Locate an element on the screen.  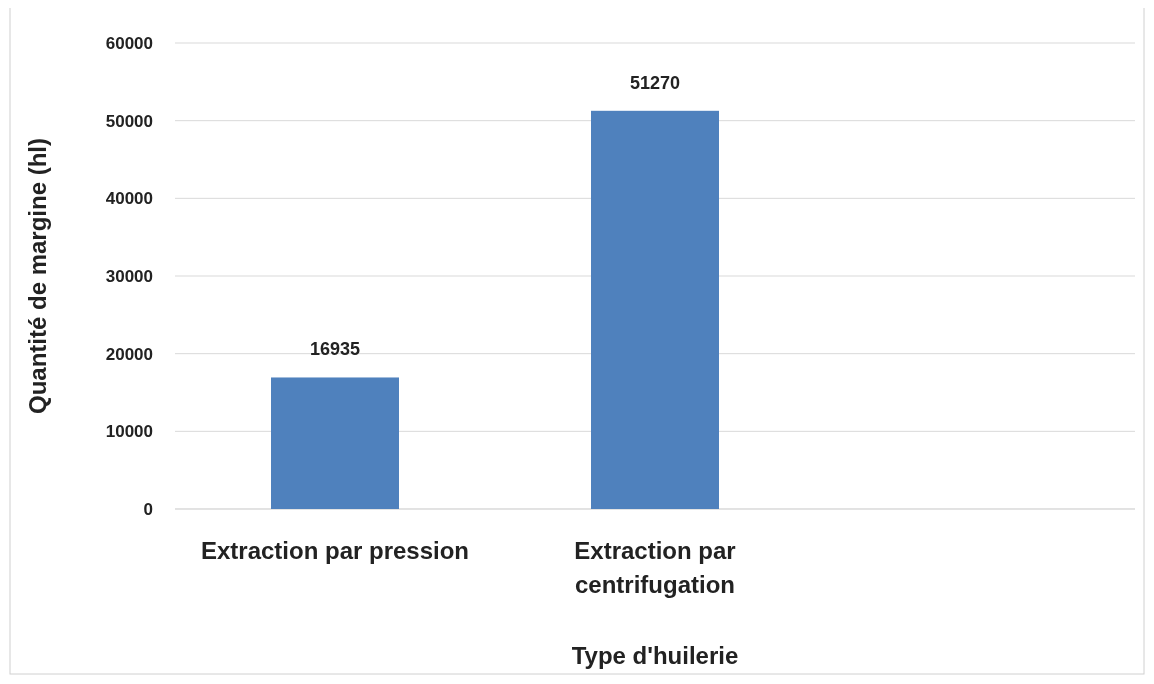
y-tick-label: 40000 is located at coordinates (129, 199).